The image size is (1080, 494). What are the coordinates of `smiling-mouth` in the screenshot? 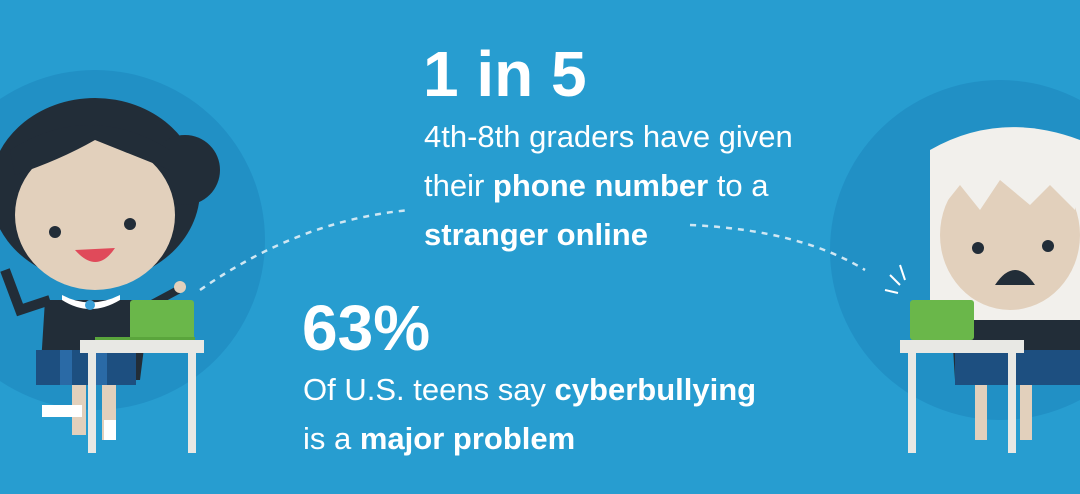 It's located at (95, 255).